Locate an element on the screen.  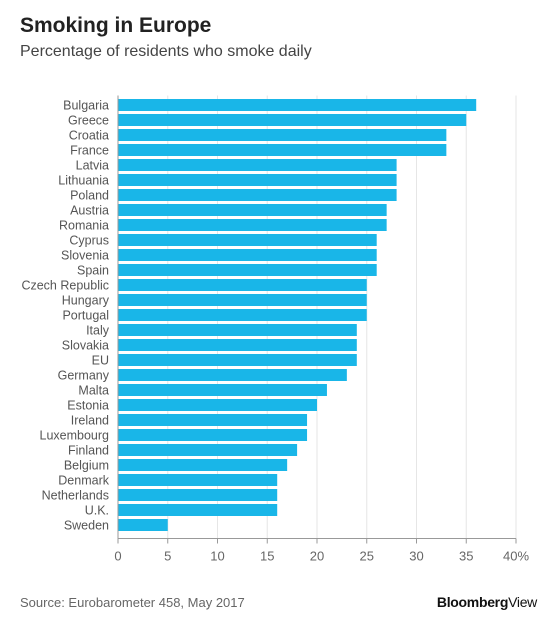
category-label: Croatia is located at coordinates (89, 136).